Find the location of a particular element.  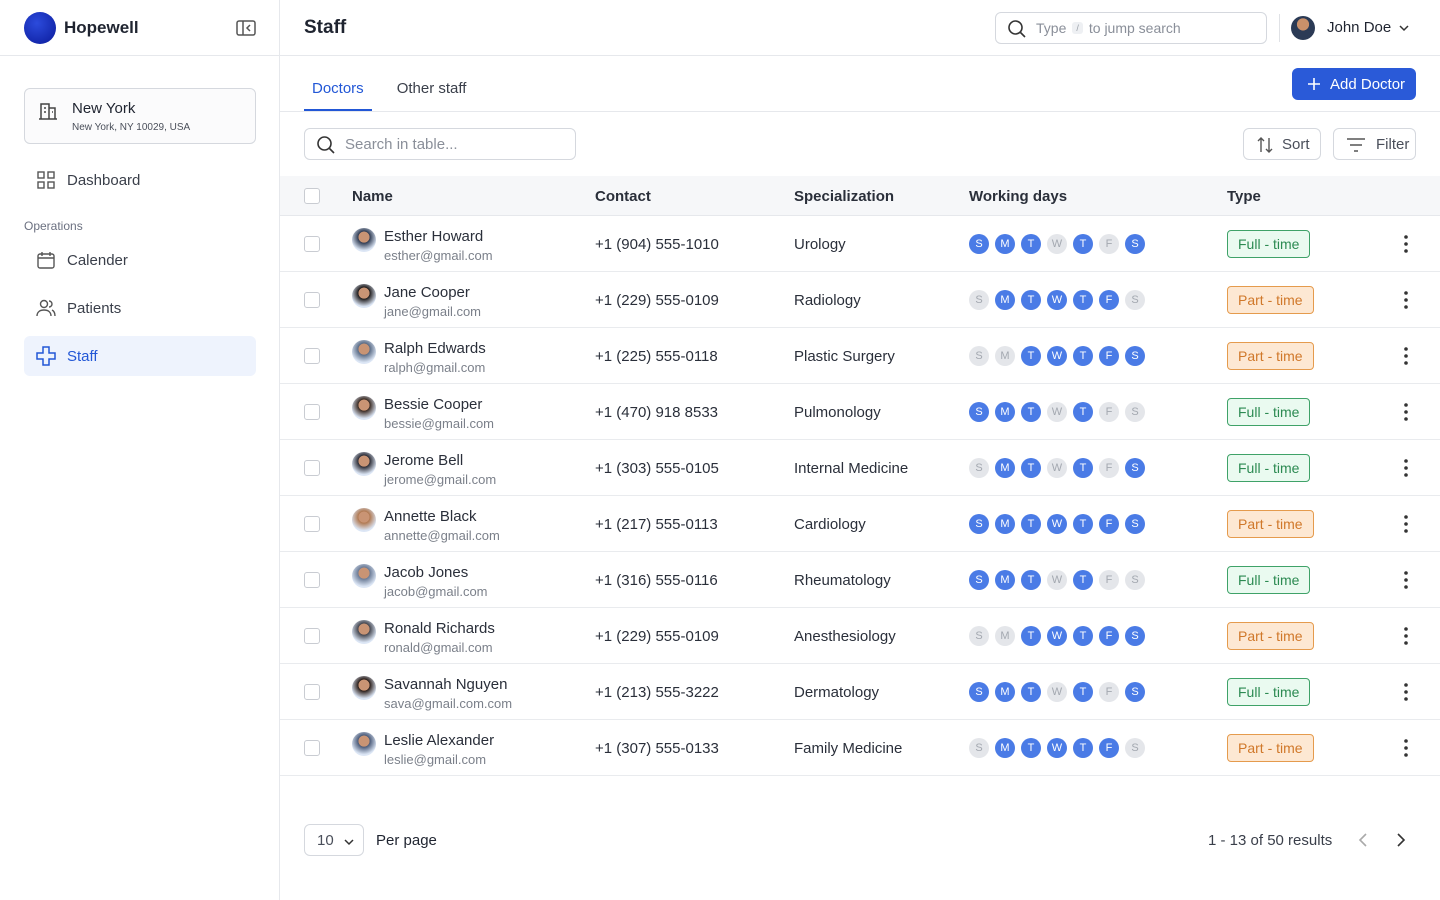

user-avatar is located at coordinates (1303, 28).